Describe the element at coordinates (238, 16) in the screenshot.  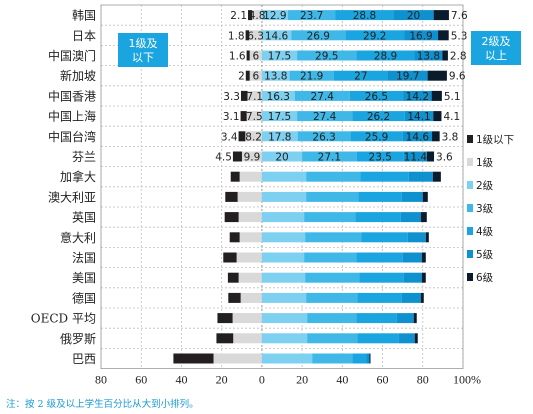
I see `value-label: 2.1` at that location.